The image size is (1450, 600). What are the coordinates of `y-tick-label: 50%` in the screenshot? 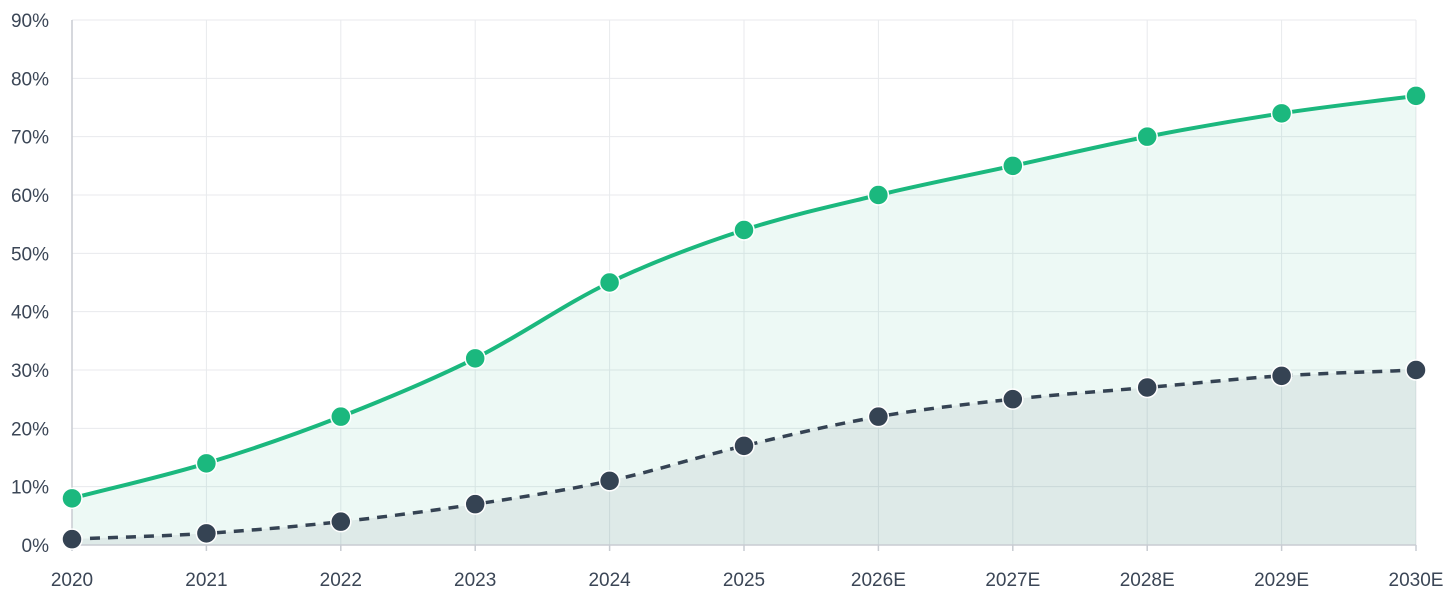 It's located at (30, 254).